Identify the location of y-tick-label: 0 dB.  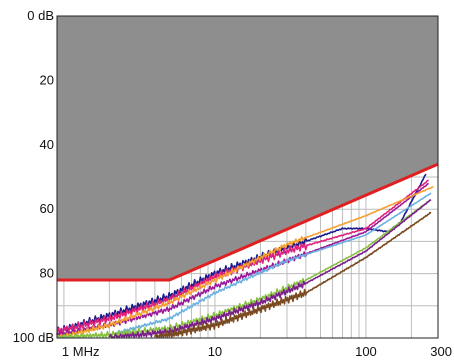
(40, 15).